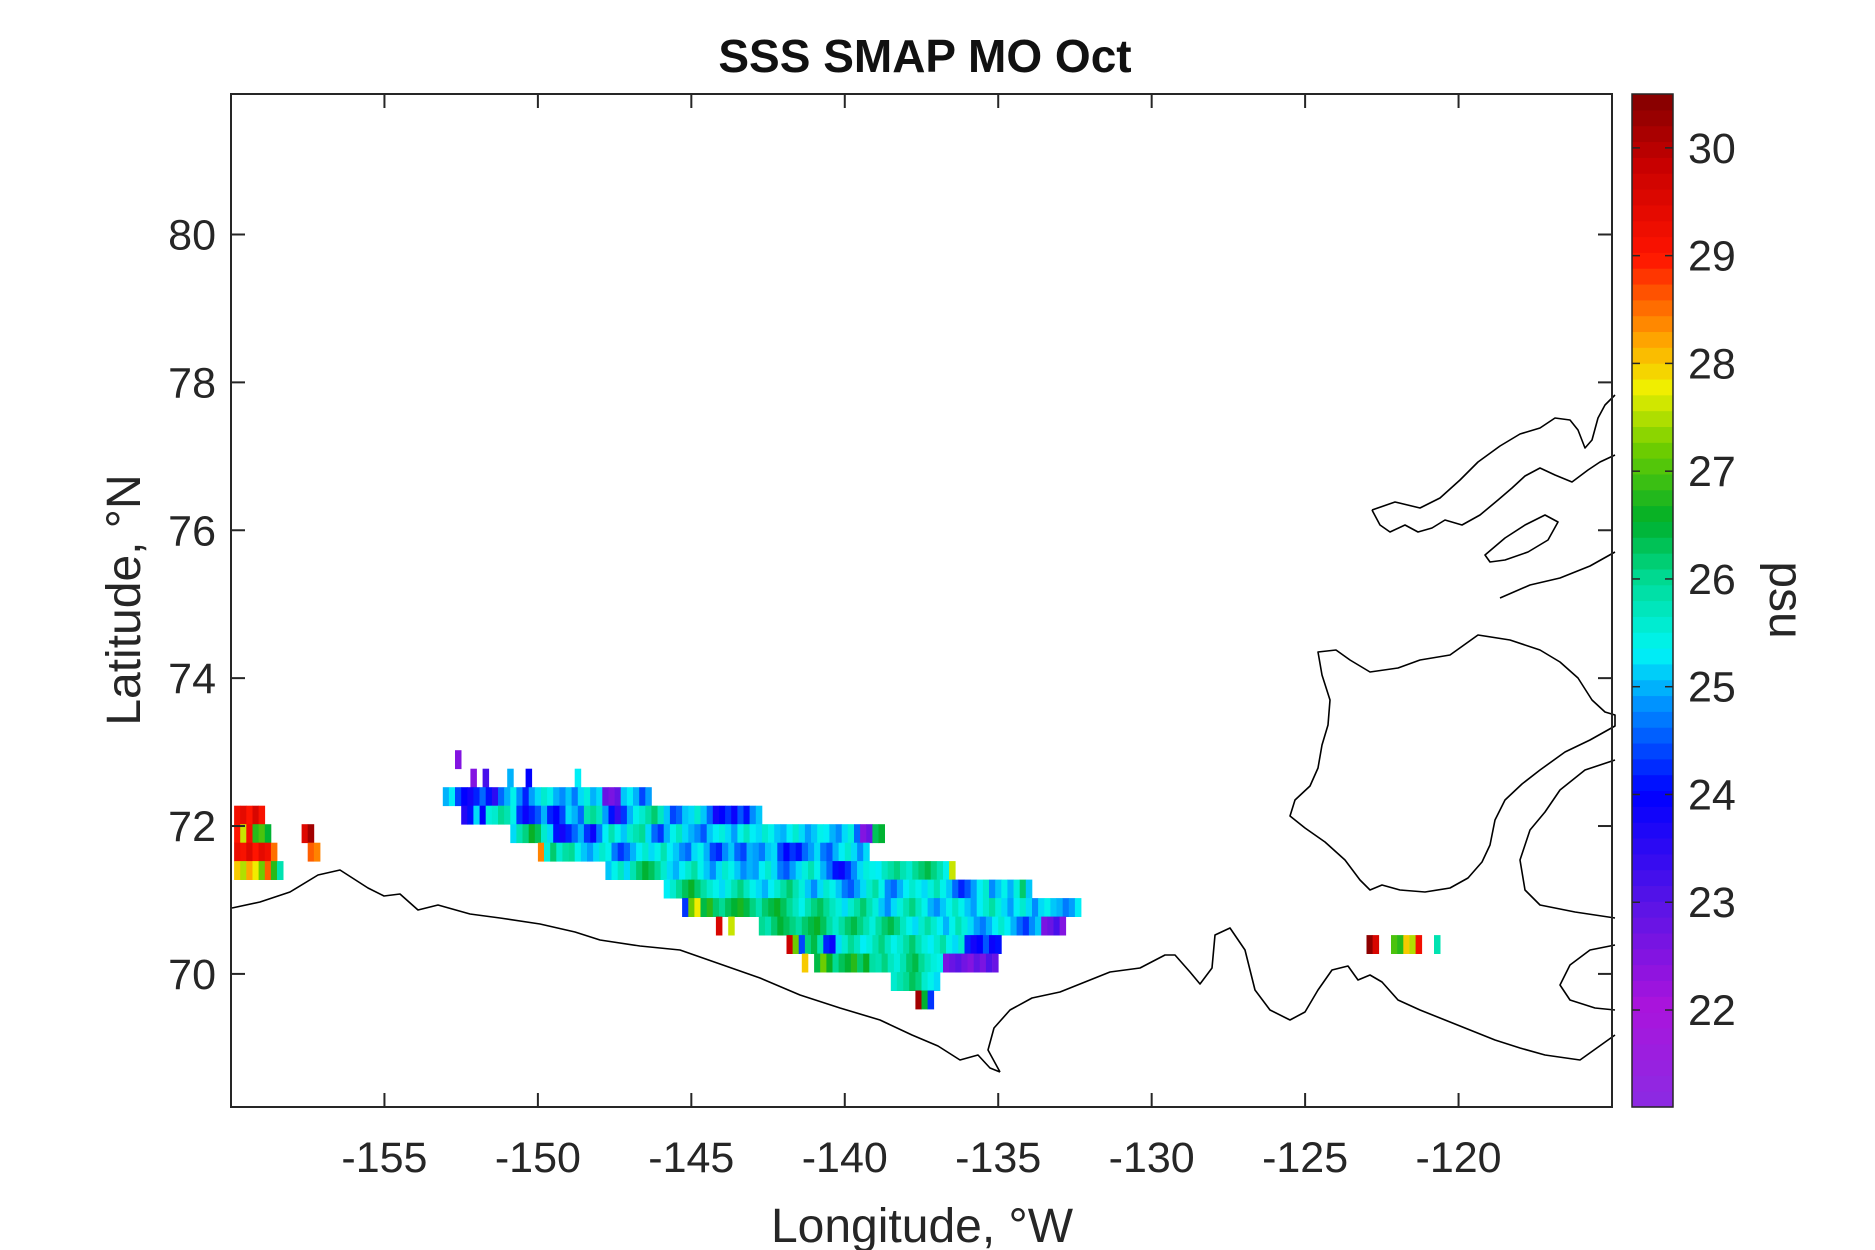 This screenshot has width=1875, height=1250. What do you see at coordinates (192, 975) in the screenshot?
I see `y-tick-label: 70` at bounding box center [192, 975].